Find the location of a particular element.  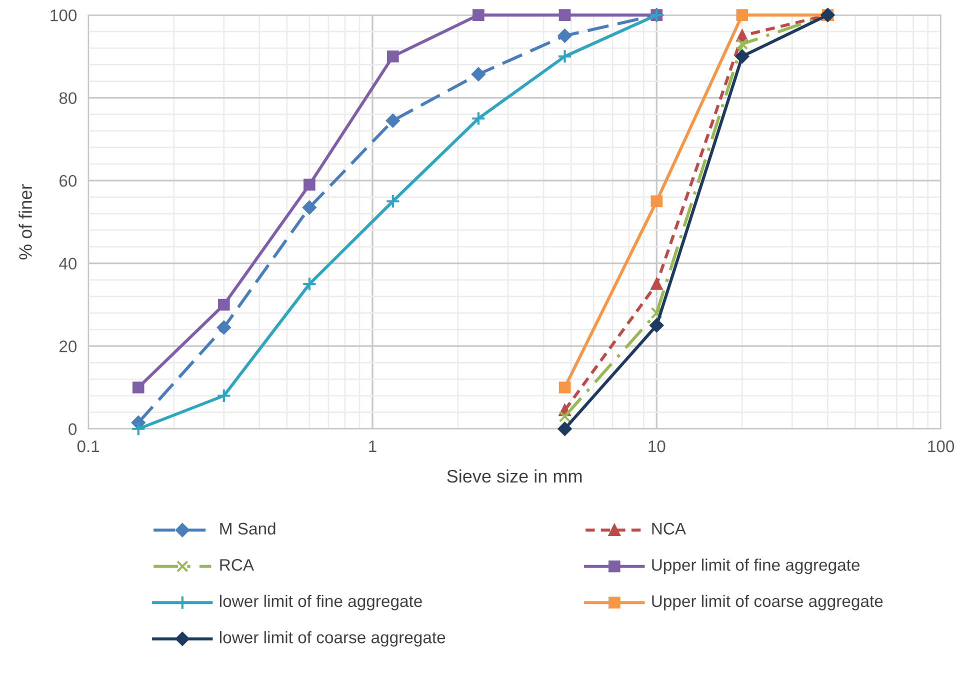

y-tick-label: 0 is located at coordinates (72, 429).